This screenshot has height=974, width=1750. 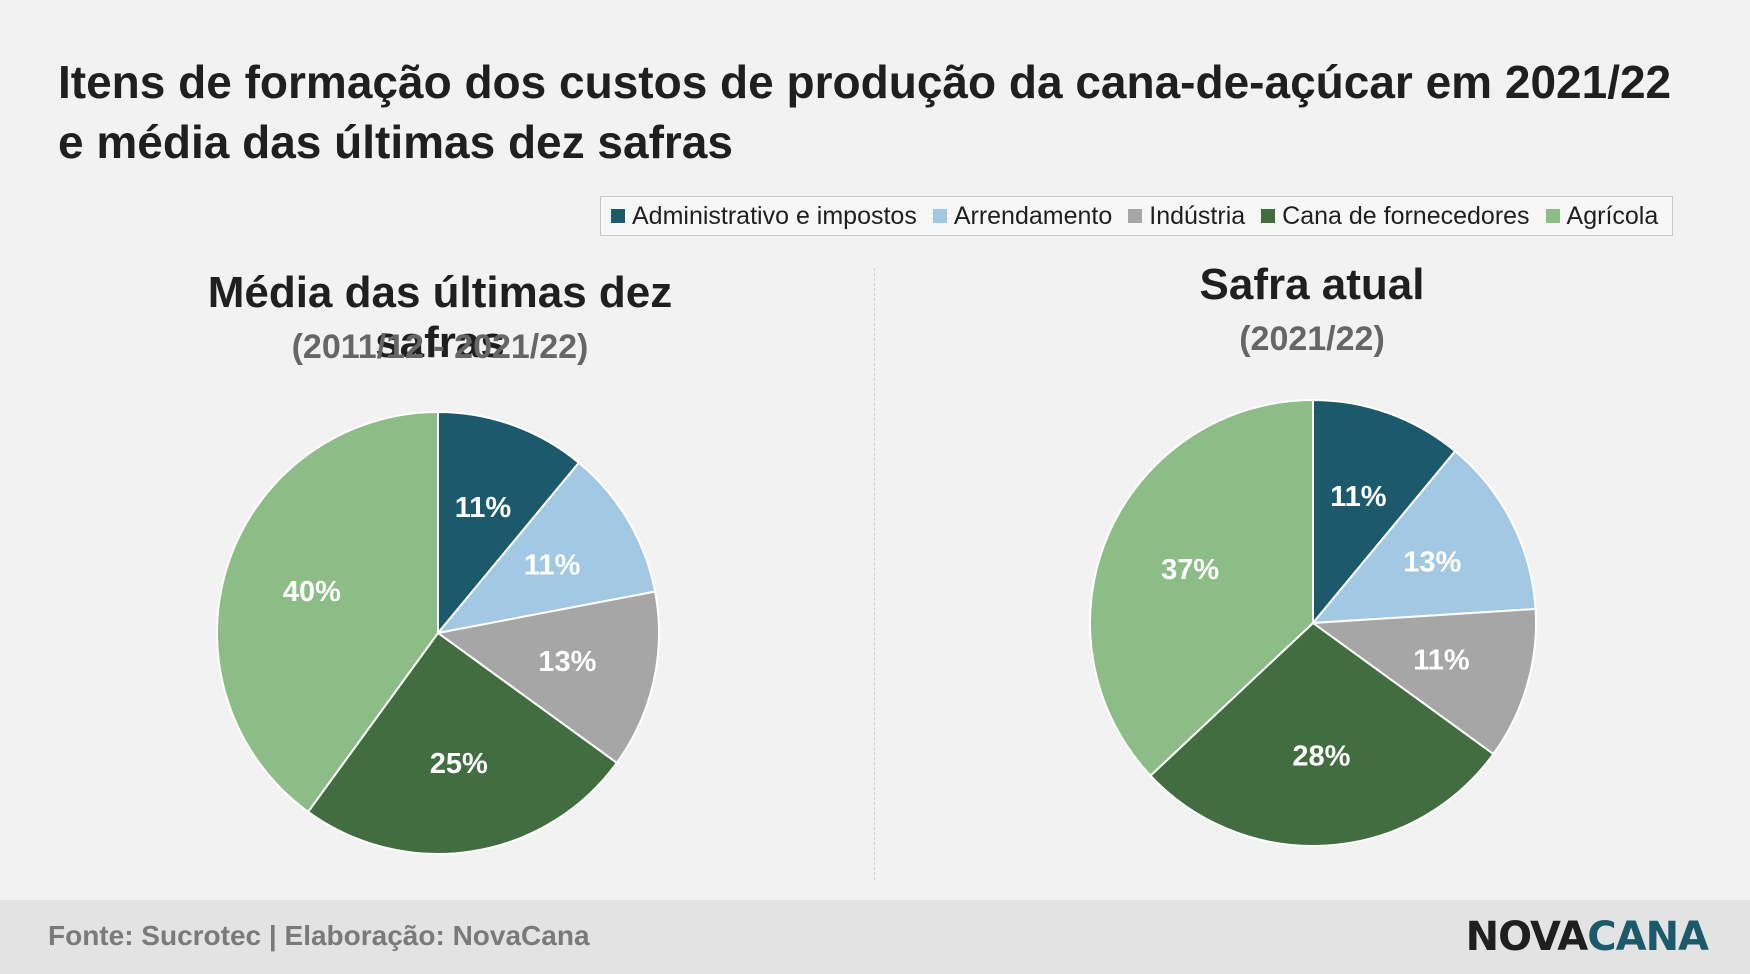 I want to click on legend-label: Arrendamento, so click(x=1033, y=215).